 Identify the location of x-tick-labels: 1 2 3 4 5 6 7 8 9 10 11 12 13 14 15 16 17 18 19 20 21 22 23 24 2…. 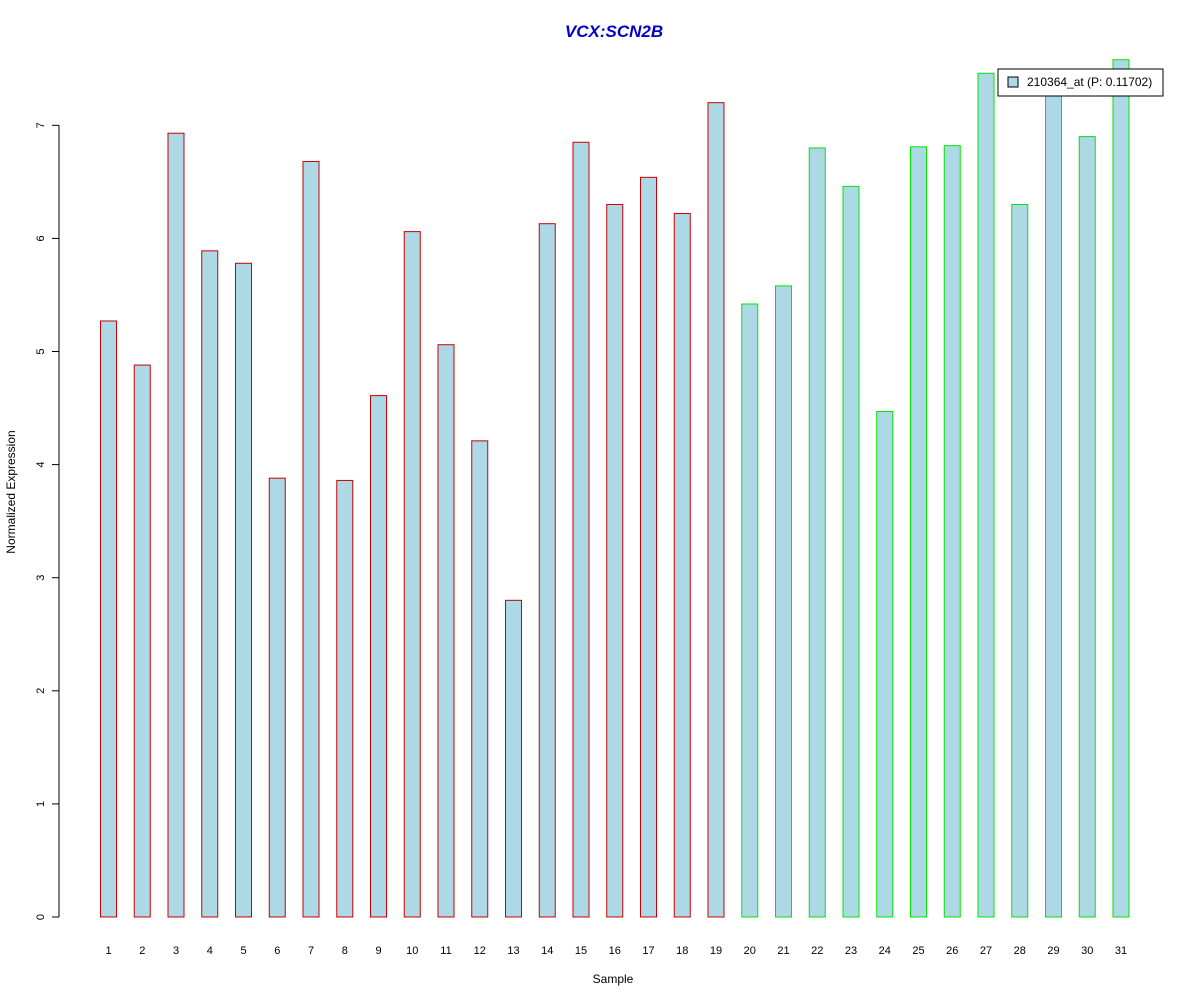
(616, 951).